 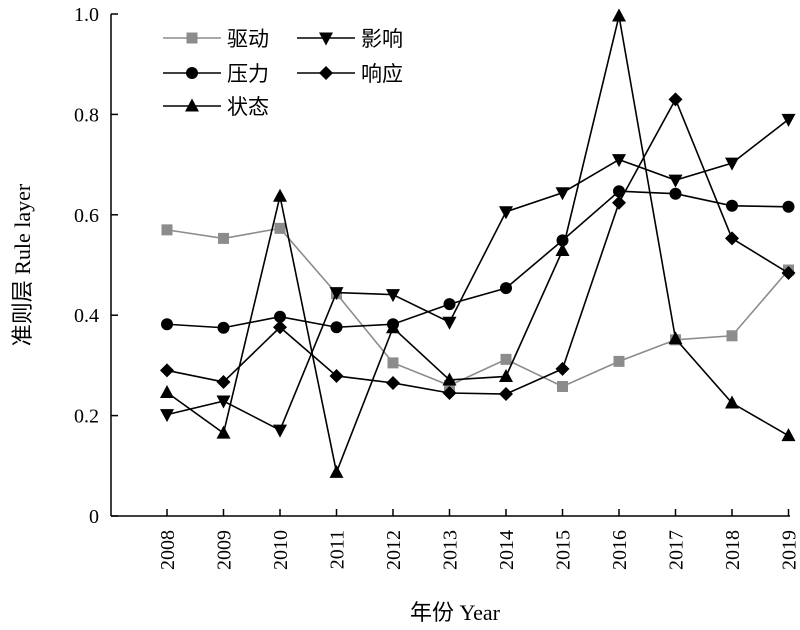 I want to click on x-tick-label: 2012, so click(x=394, y=550).